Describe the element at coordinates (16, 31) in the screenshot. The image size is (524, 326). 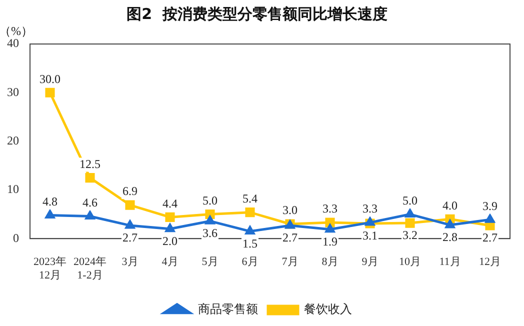
I see `y-axis-title: （%）` at that location.